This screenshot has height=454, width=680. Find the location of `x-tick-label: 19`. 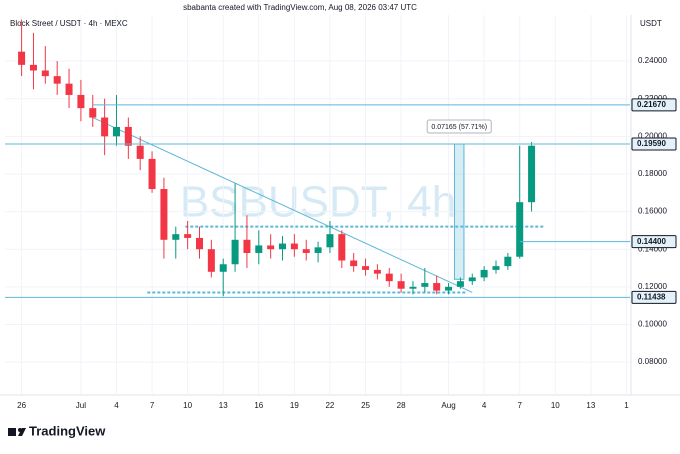

x-tick-label: 19 is located at coordinates (294, 405).